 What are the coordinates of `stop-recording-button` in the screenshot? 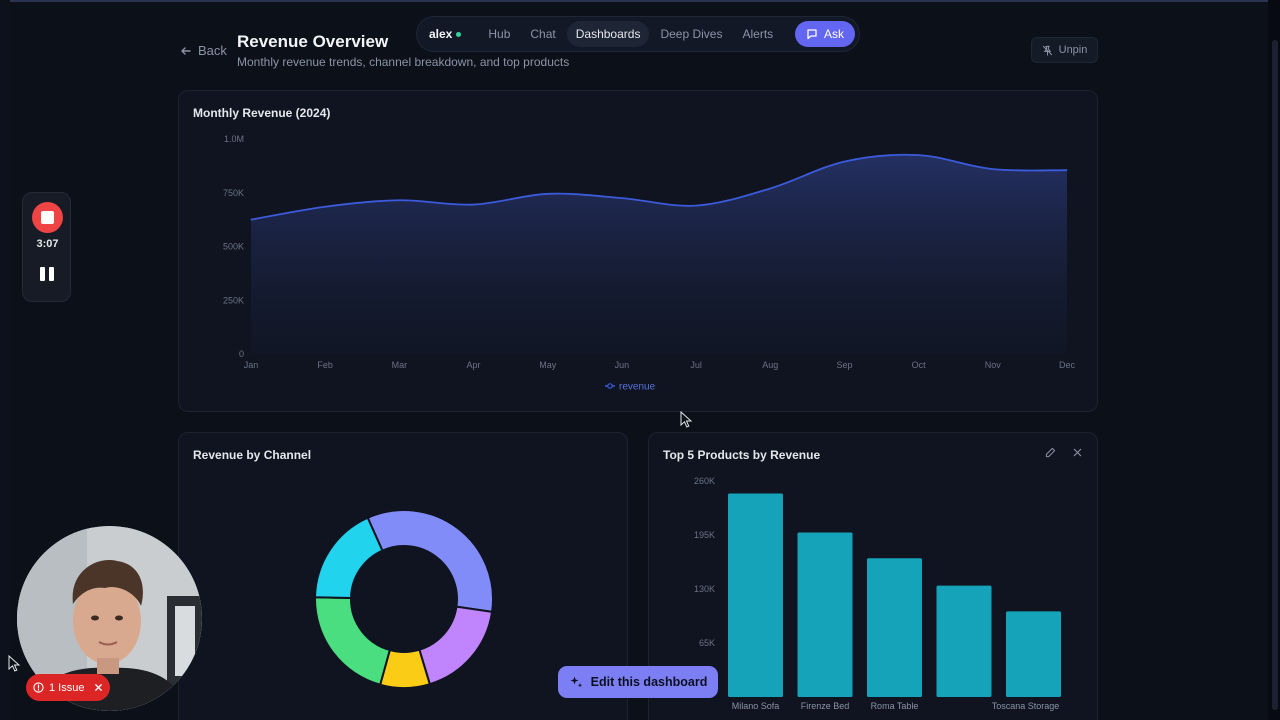 It's located at (47, 217).